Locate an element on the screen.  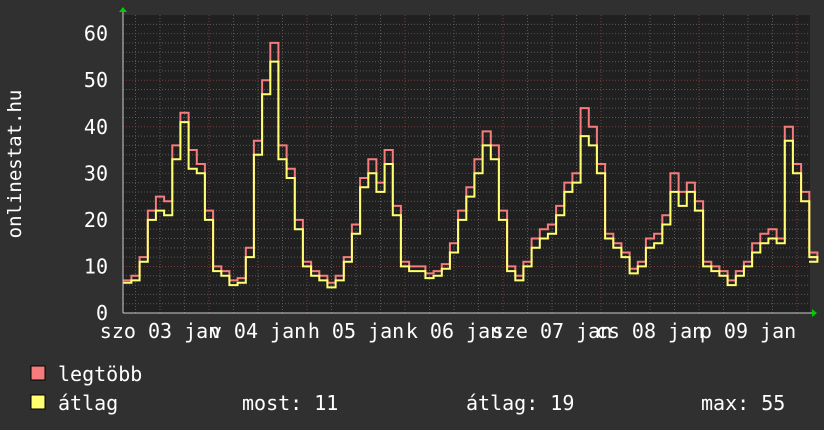
y-axis-label: onlinestat.hu is located at coordinates (15, 164).